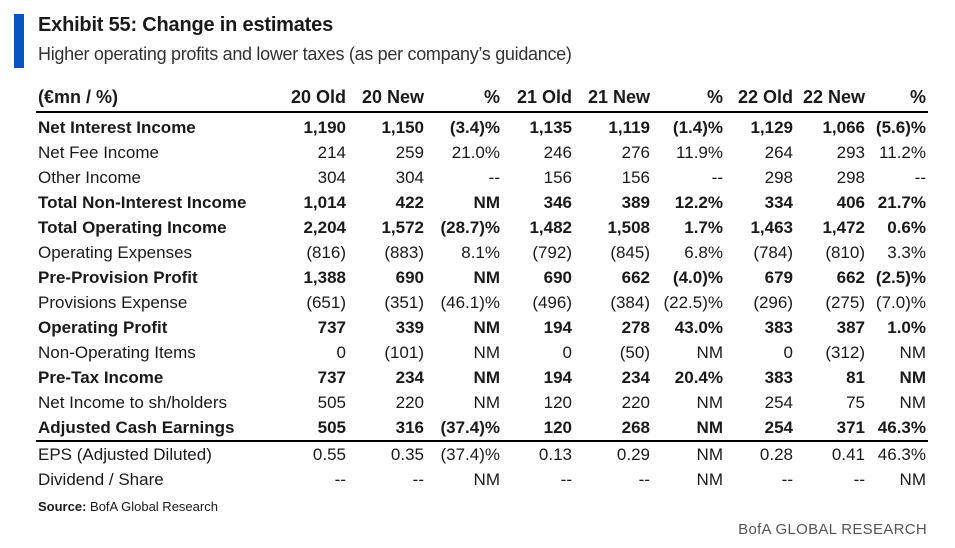  What do you see at coordinates (557, 327) in the screenshot?
I see `table-cell: 194` at bounding box center [557, 327].